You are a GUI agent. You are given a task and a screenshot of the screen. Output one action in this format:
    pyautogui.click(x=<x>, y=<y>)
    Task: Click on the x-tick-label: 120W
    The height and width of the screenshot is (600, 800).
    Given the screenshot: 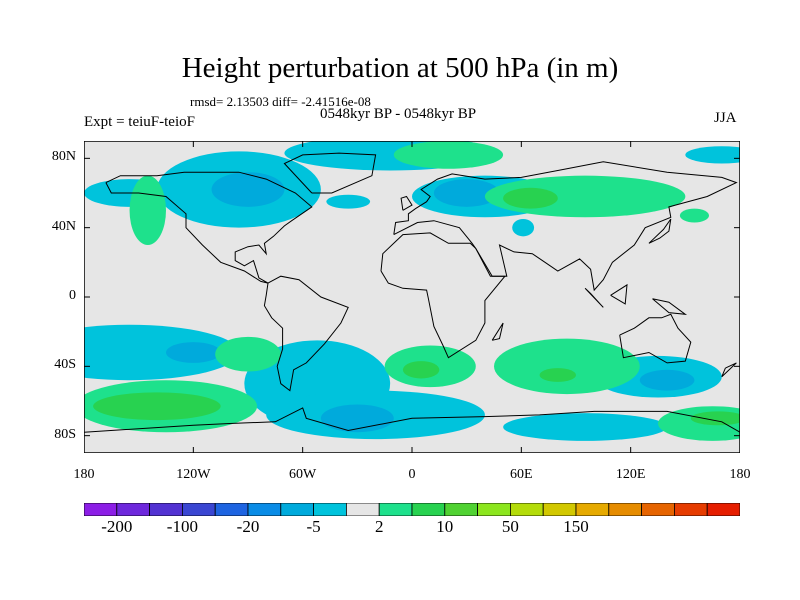 What is the action you would take?
    pyautogui.click(x=193, y=474)
    